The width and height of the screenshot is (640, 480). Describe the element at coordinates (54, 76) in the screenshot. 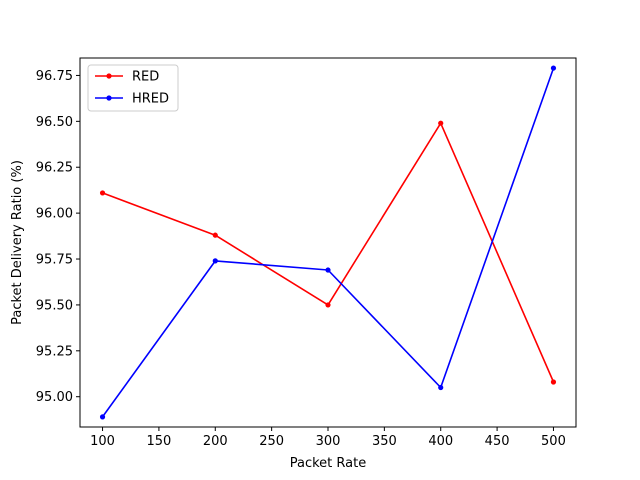

I see `y-tick-label: 96.75` at that location.